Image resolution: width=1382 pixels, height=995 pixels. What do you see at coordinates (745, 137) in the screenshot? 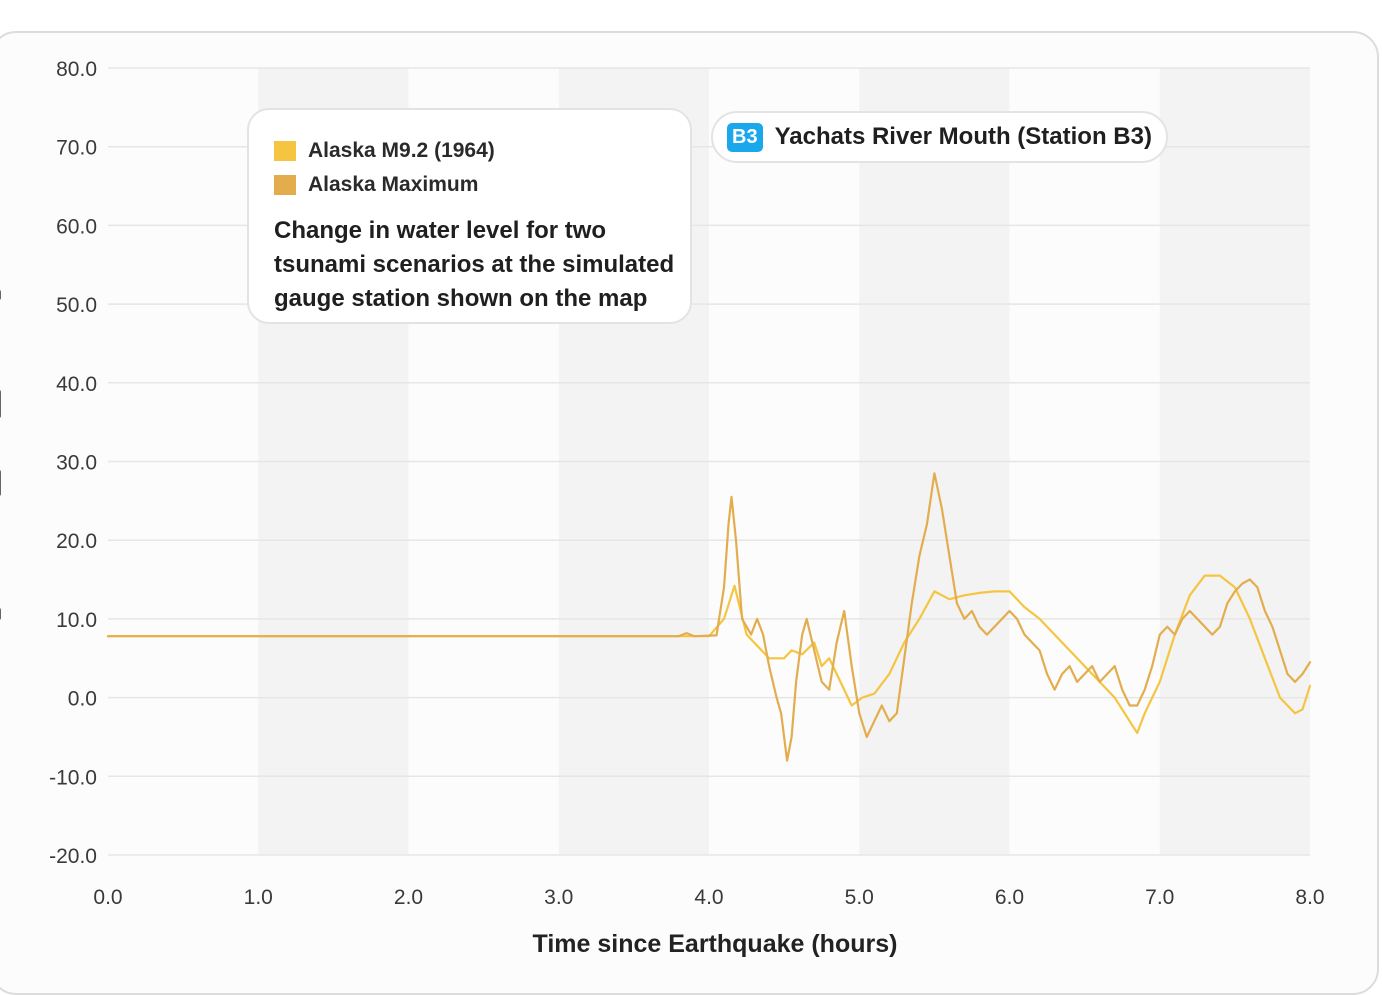
I see `station-badge: B3` at bounding box center [745, 137].